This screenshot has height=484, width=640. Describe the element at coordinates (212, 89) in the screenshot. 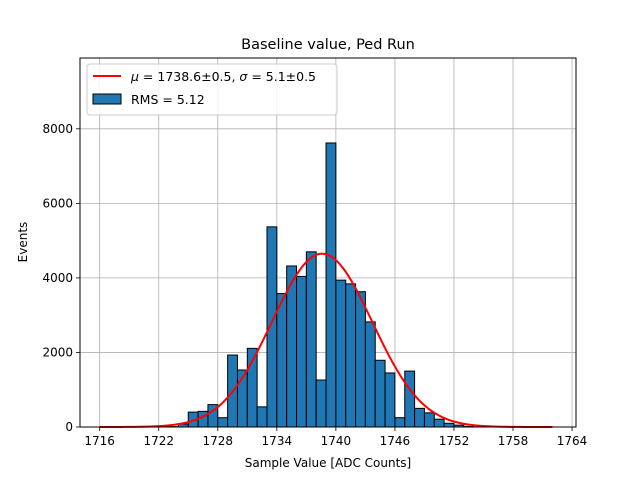

I see `legend: μ = 1738.6±0.5, σ = 5.1±0.5 RMS = 5.12` at that location.